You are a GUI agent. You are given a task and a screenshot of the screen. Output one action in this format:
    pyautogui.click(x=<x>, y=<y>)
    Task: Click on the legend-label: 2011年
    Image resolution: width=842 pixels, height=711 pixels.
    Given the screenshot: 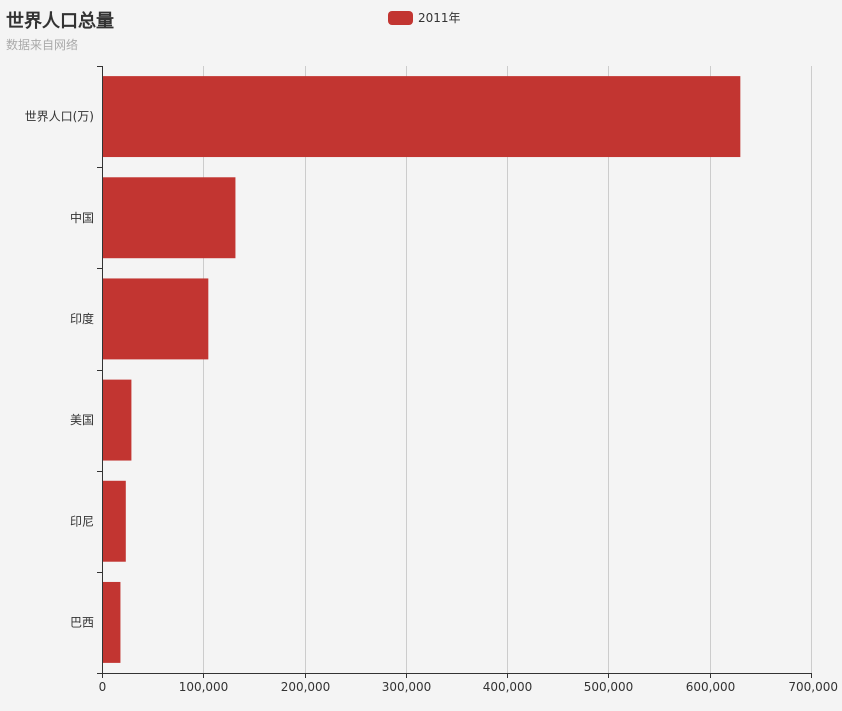 What is the action you would take?
    pyautogui.click(x=439, y=18)
    